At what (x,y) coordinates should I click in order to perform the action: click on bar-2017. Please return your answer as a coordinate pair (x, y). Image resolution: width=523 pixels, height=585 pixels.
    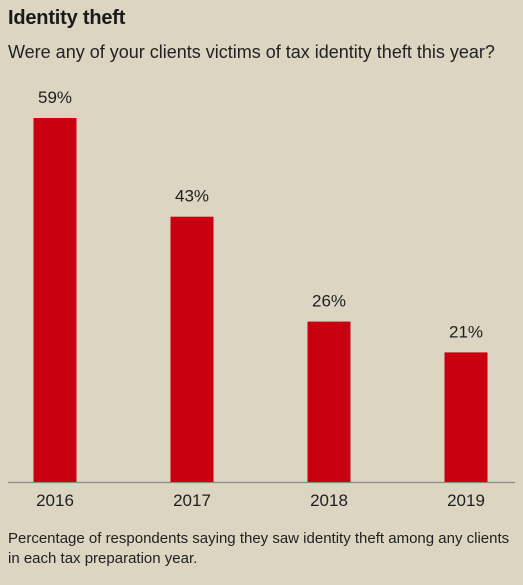
    Looking at the image, I should click on (192, 349).